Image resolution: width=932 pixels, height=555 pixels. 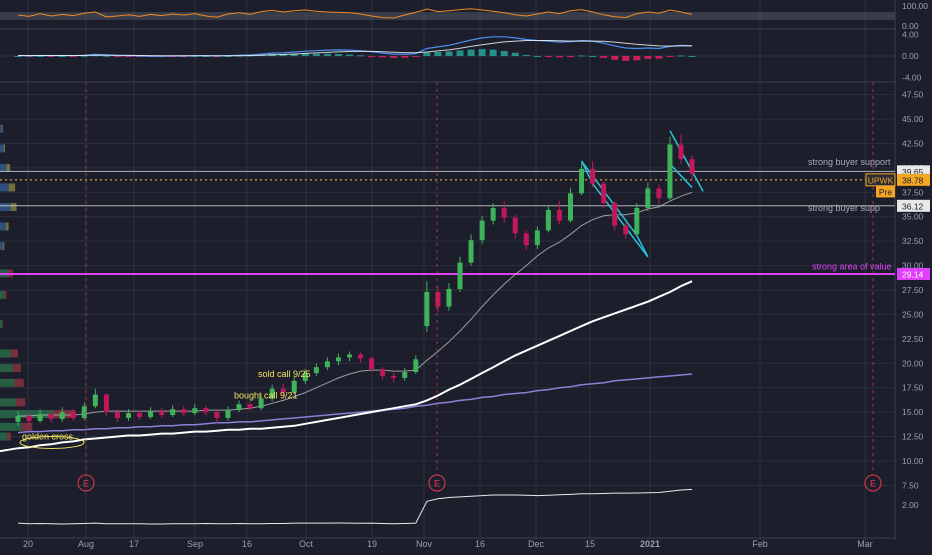 What do you see at coordinates (9, 450) in the screenshot?
I see `ma-50-lead` at bounding box center [9, 450].